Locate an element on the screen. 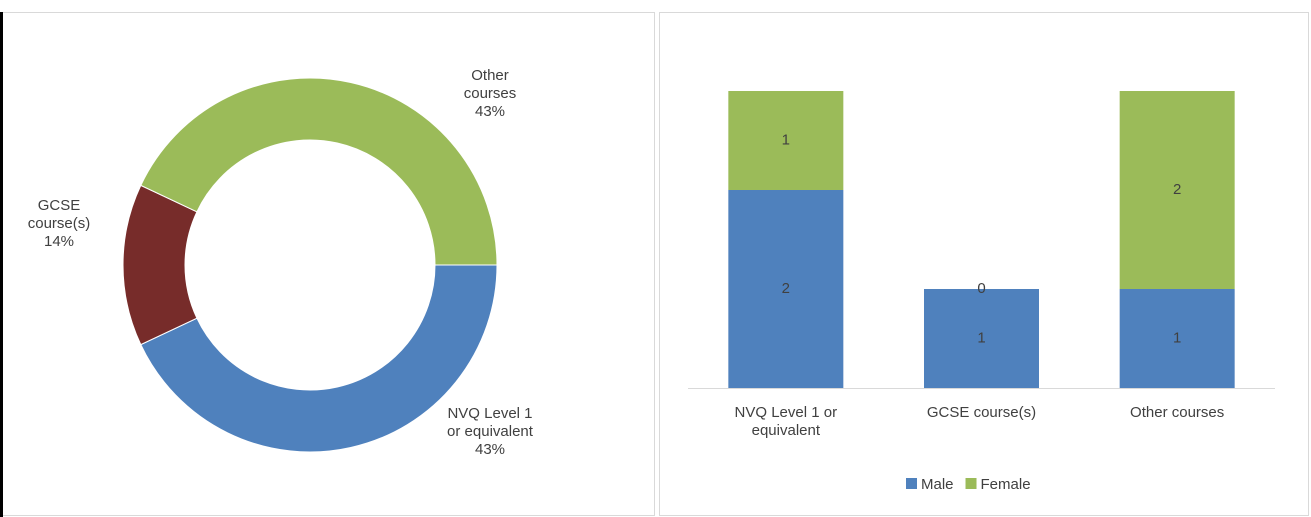  data-label: 0 is located at coordinates (981, 288).